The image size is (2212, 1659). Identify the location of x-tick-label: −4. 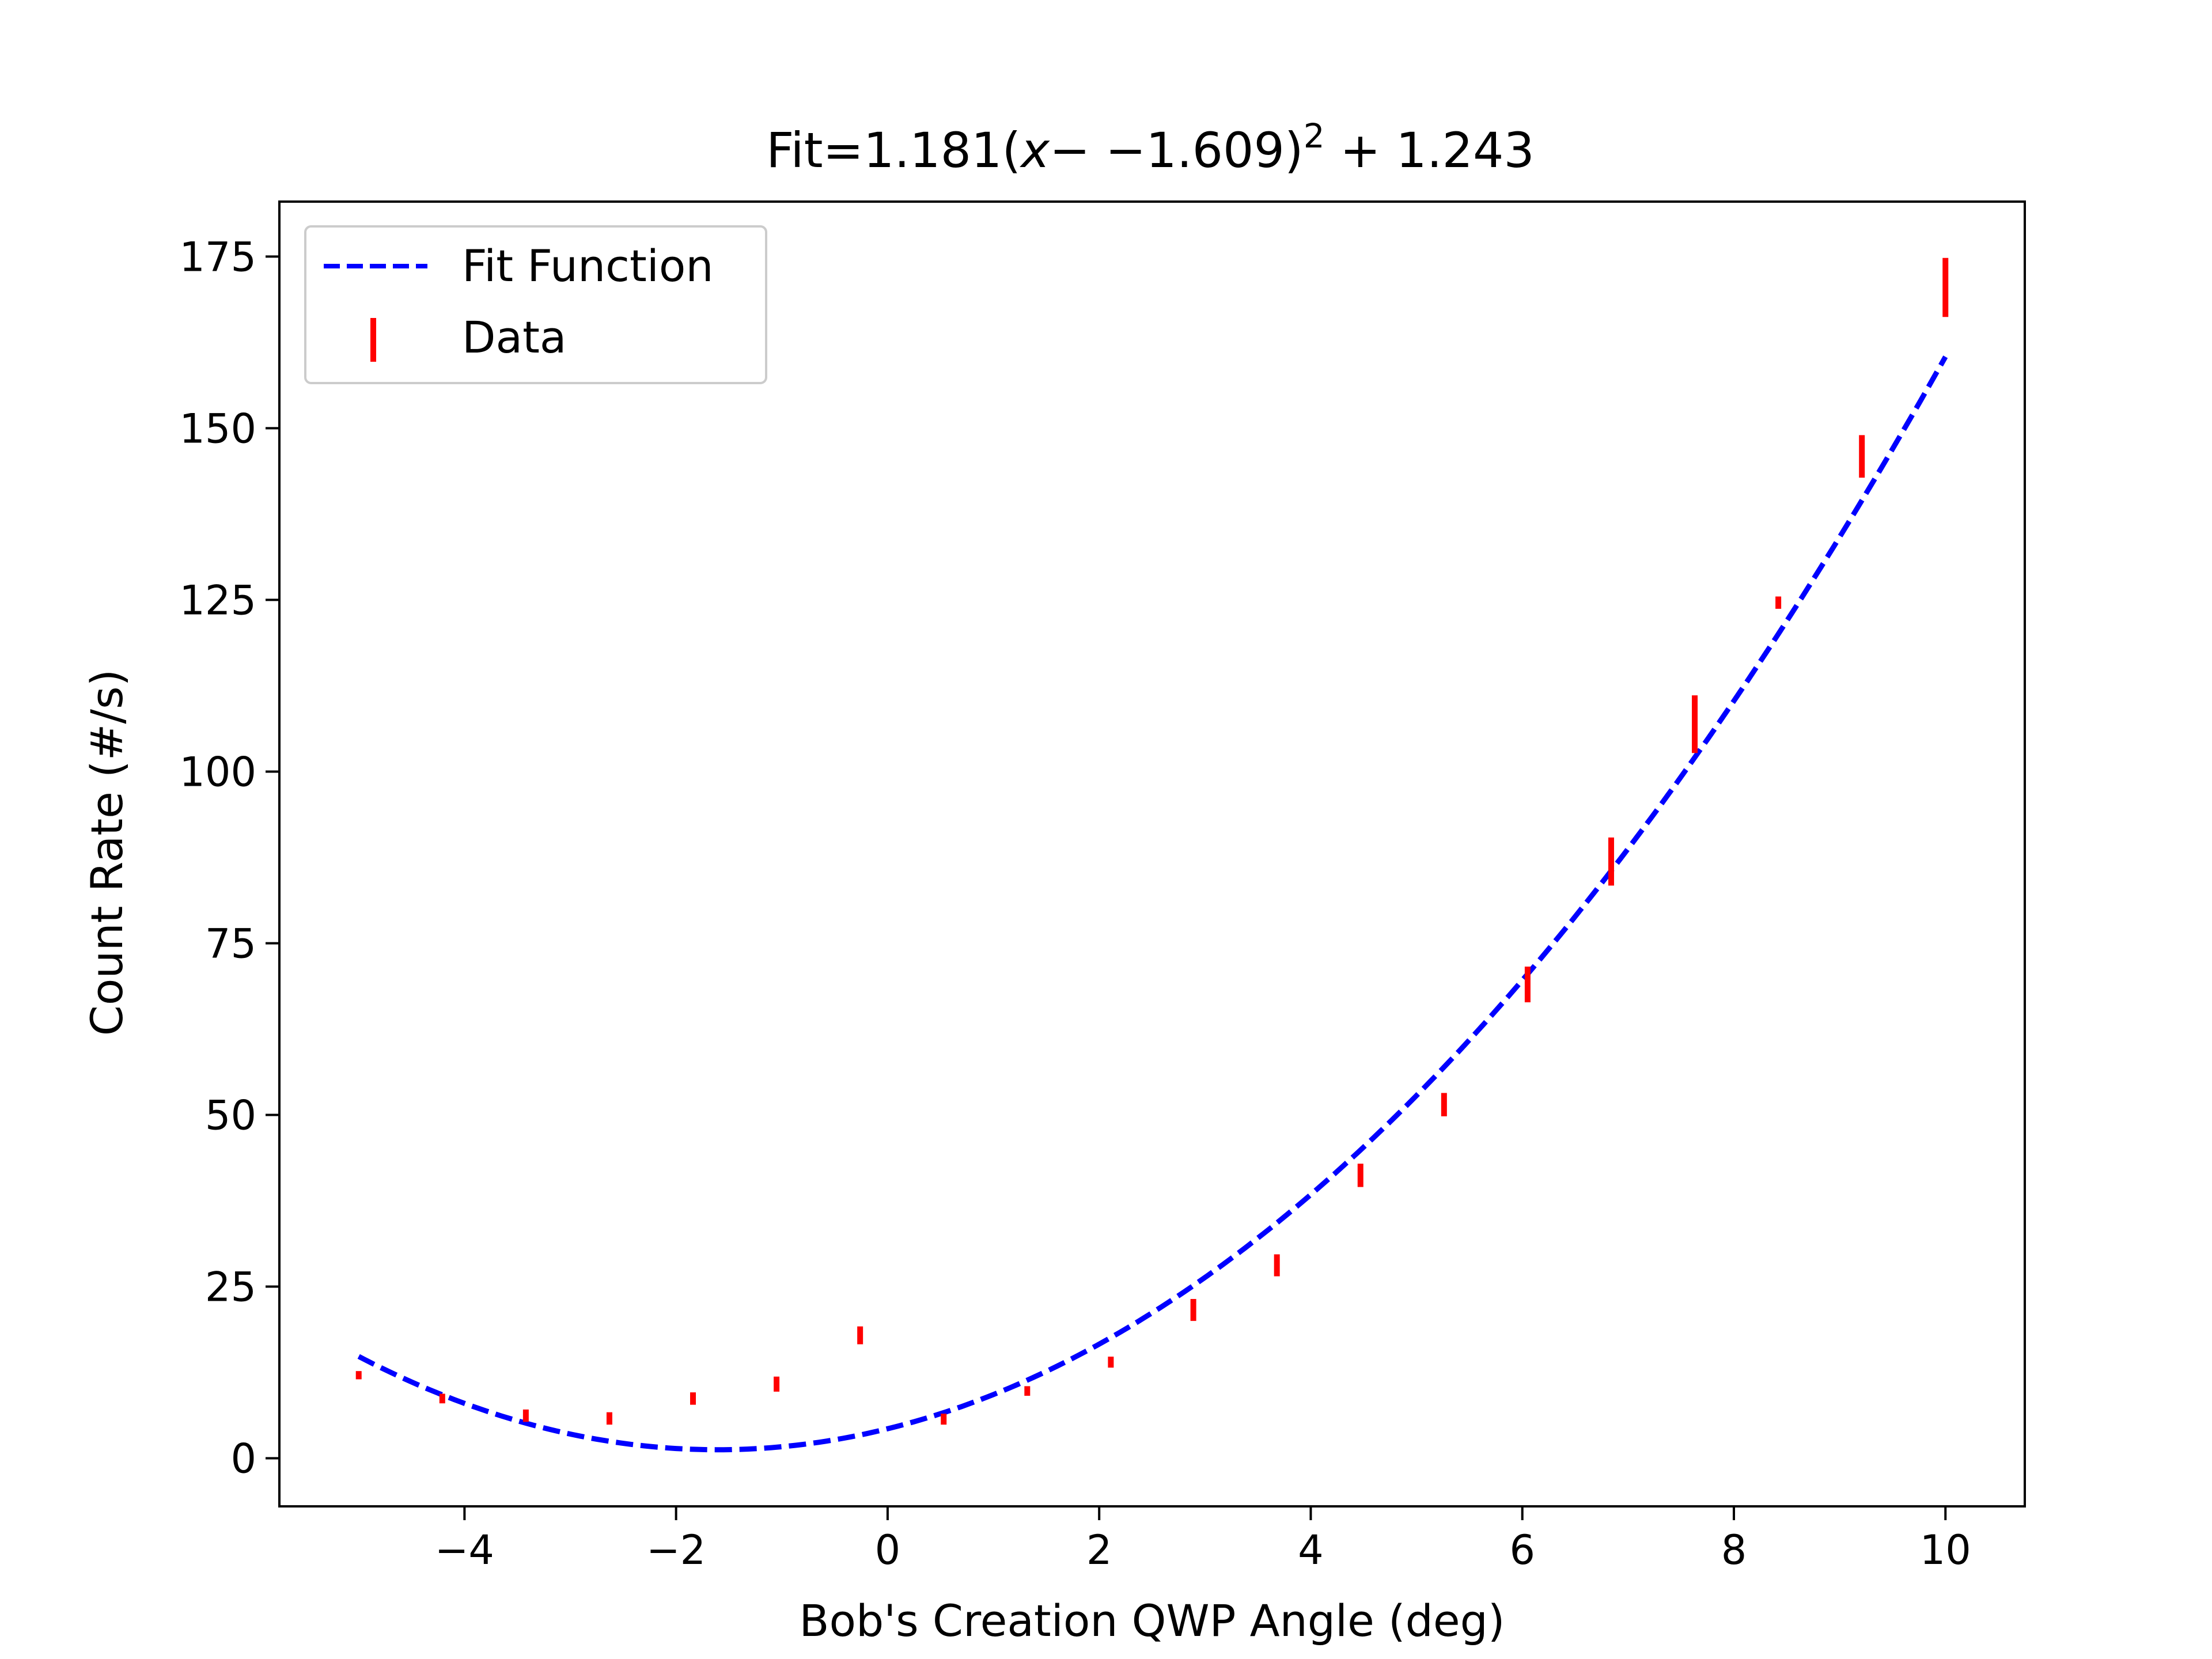
(464, 1550).